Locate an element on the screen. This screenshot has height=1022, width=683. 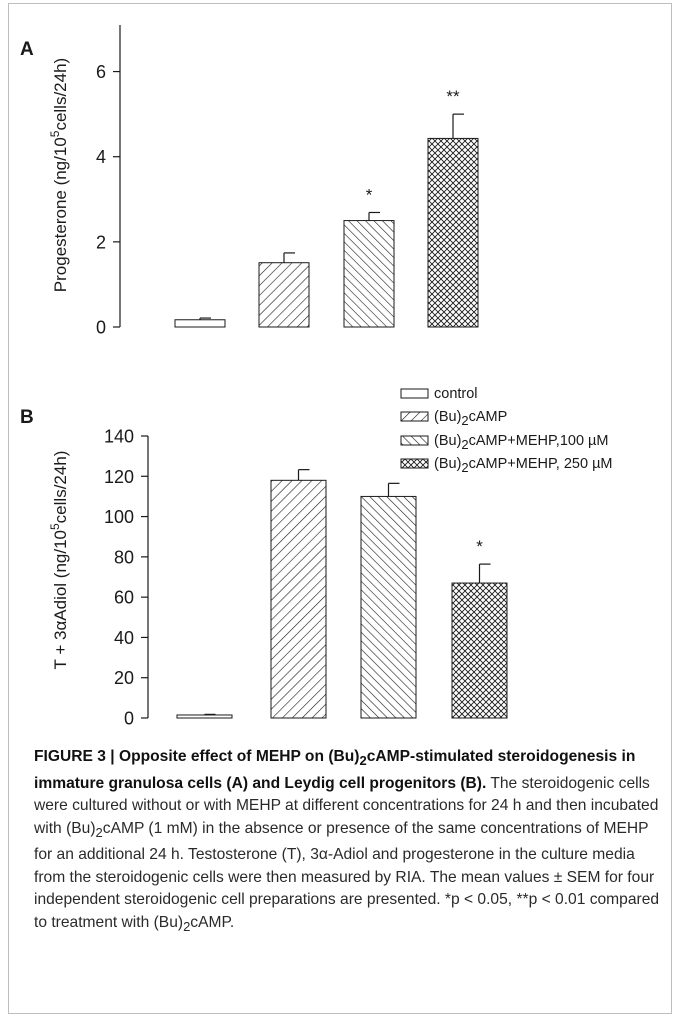
legend-item-control: control is located at coordinates (439, 394).